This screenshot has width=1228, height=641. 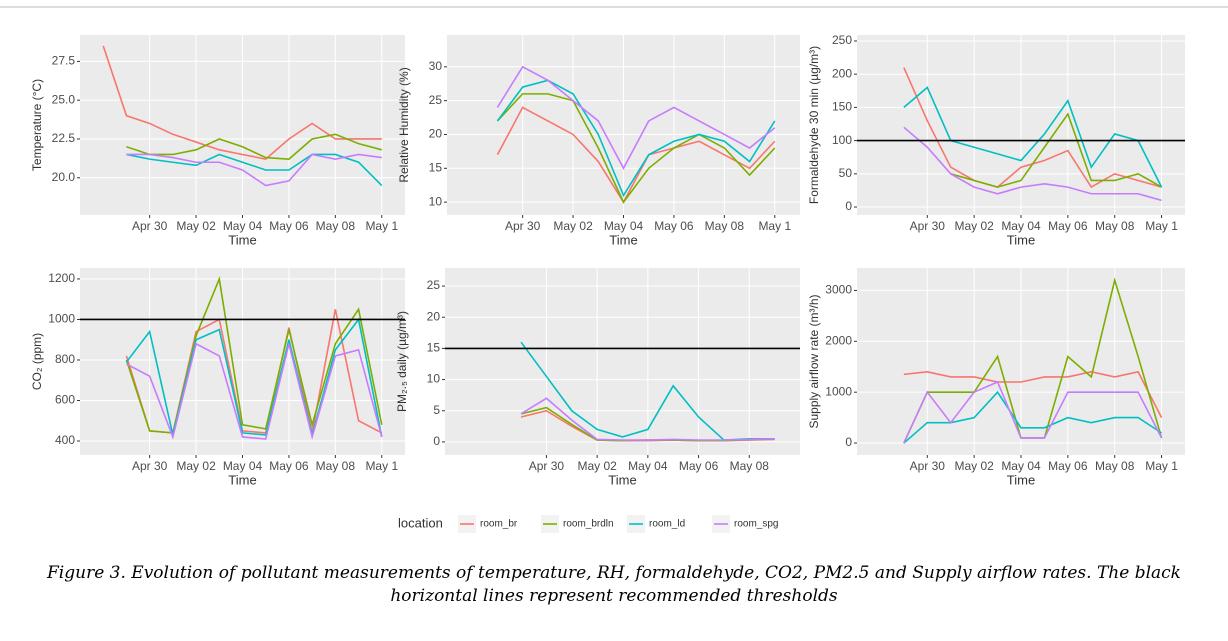 What do you see at coordinates (838, 290) in the screenshot?
I see `y-tick-label: 3000` at bounding box center [838, 290].